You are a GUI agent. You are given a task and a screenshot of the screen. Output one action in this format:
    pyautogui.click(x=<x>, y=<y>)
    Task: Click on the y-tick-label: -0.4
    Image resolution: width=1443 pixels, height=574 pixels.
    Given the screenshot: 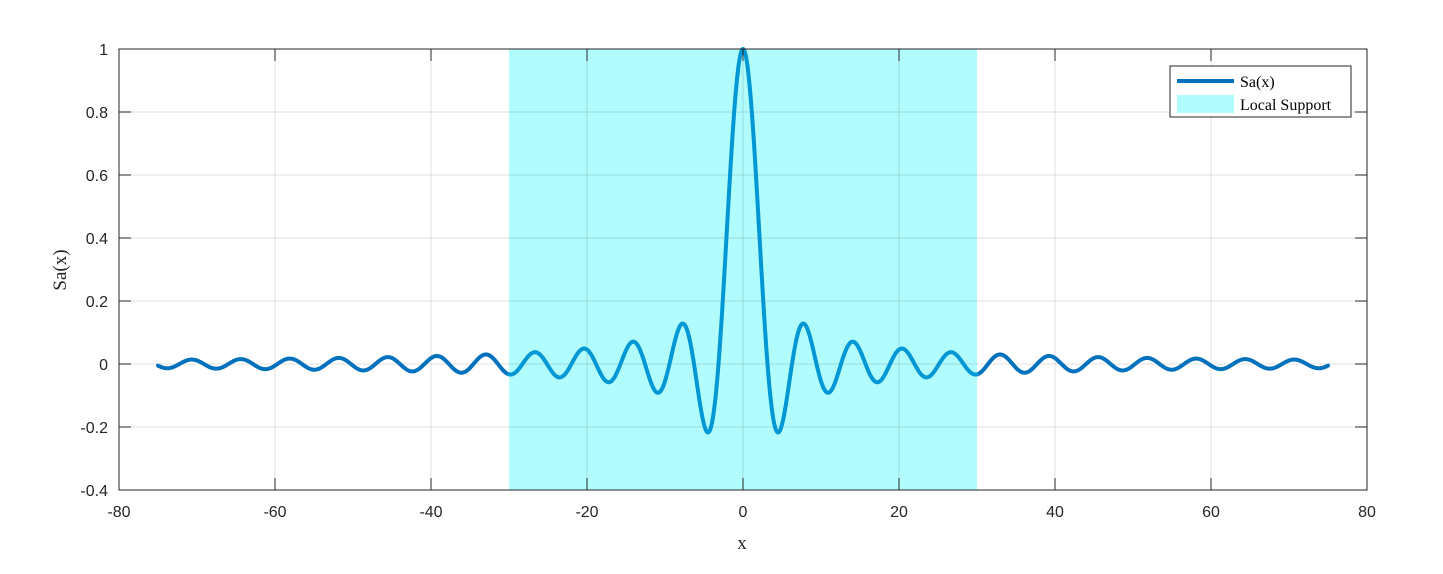 What is the action you would take?
    pyautogui.click(x=94, y=491)
    